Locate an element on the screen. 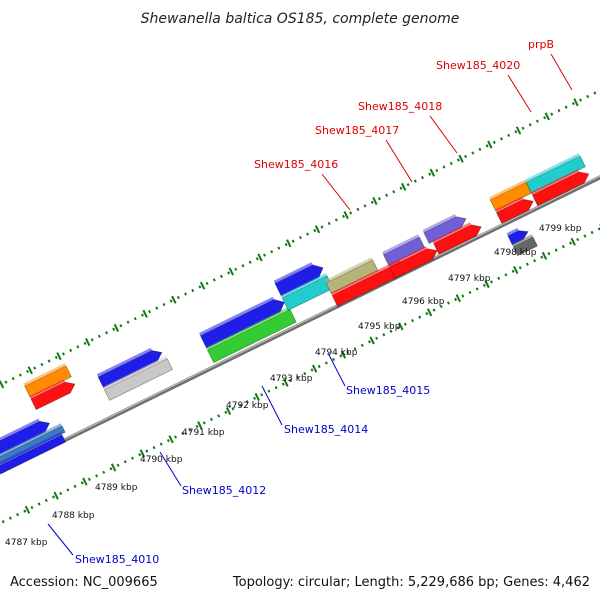  gene-label: Shew185_4017 is located at coordinates (357, 130).